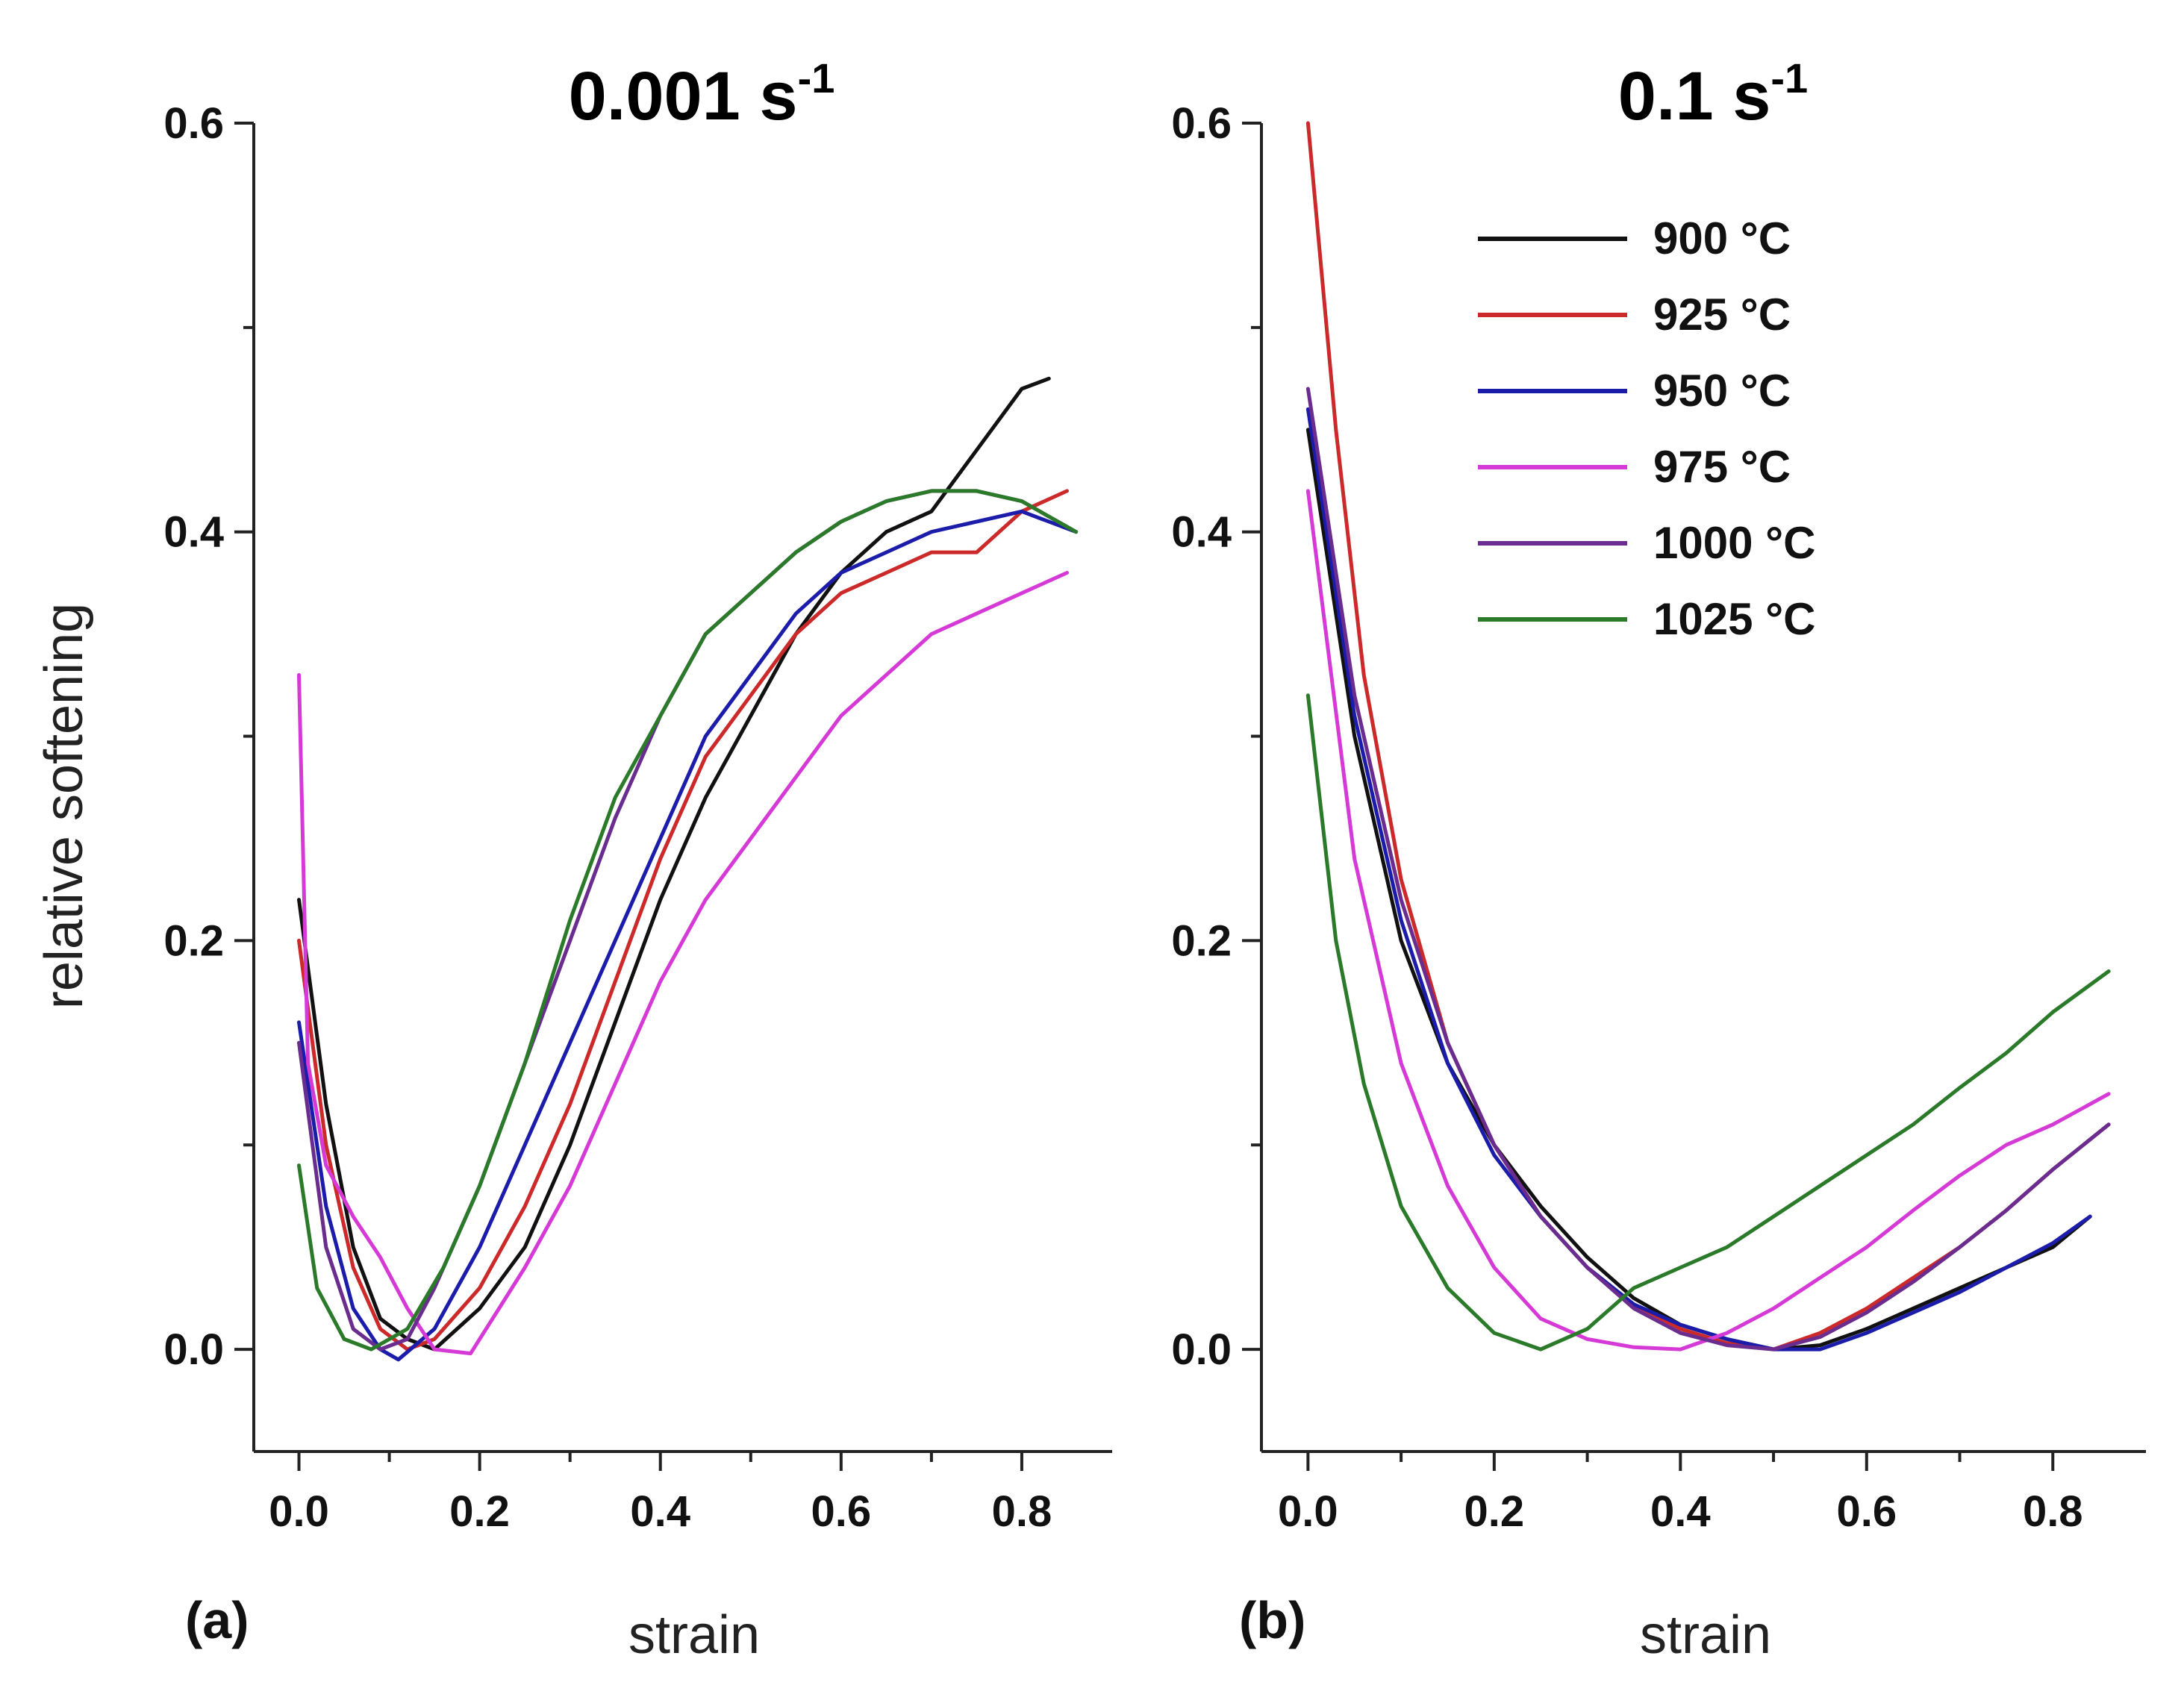 This screenshot has width=2184, height=1703. What do you see at coordinates (1494, 1511) in the screenshot?
I see `panel-b-x-tick-label: 0.2` at bounding box center [1494, 1511].